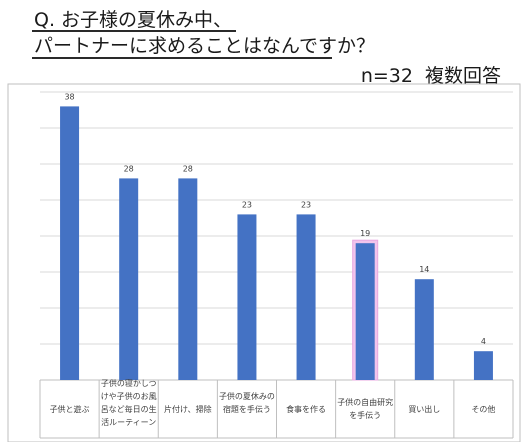  I want to click on category-label: 食事を作る, so click(306, 409).